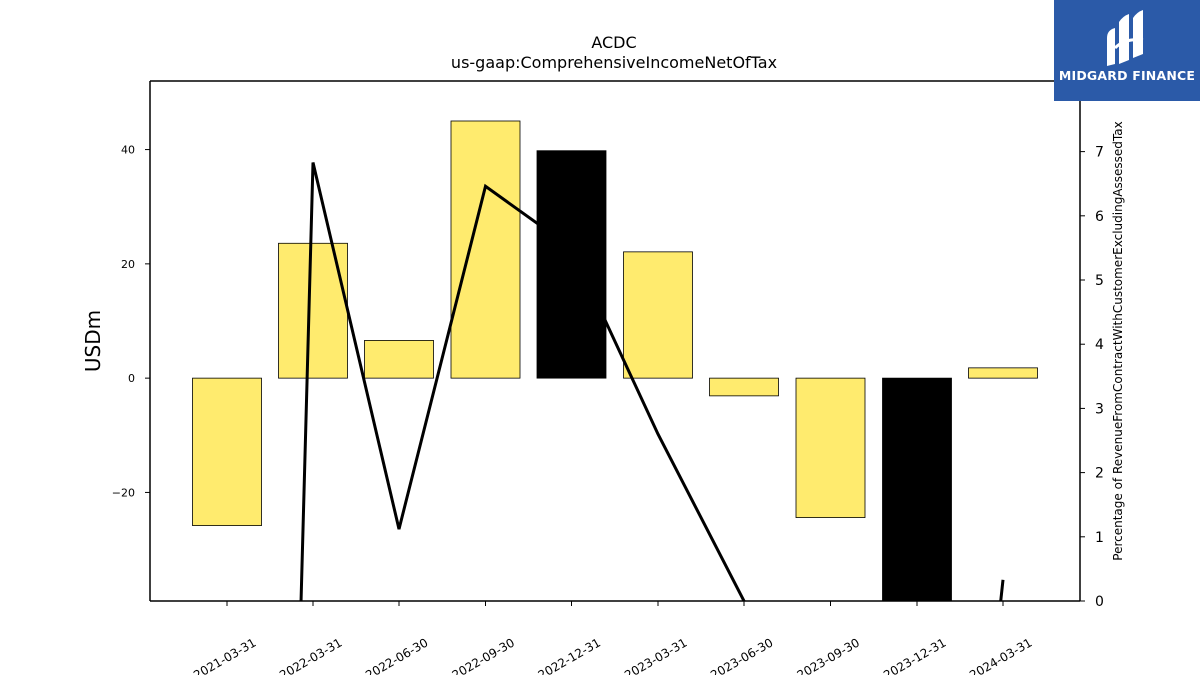 The height and width of the screenshot is (679, 1200). I want to click on x-tick-label: 2021-03-31, so click(224, 655).